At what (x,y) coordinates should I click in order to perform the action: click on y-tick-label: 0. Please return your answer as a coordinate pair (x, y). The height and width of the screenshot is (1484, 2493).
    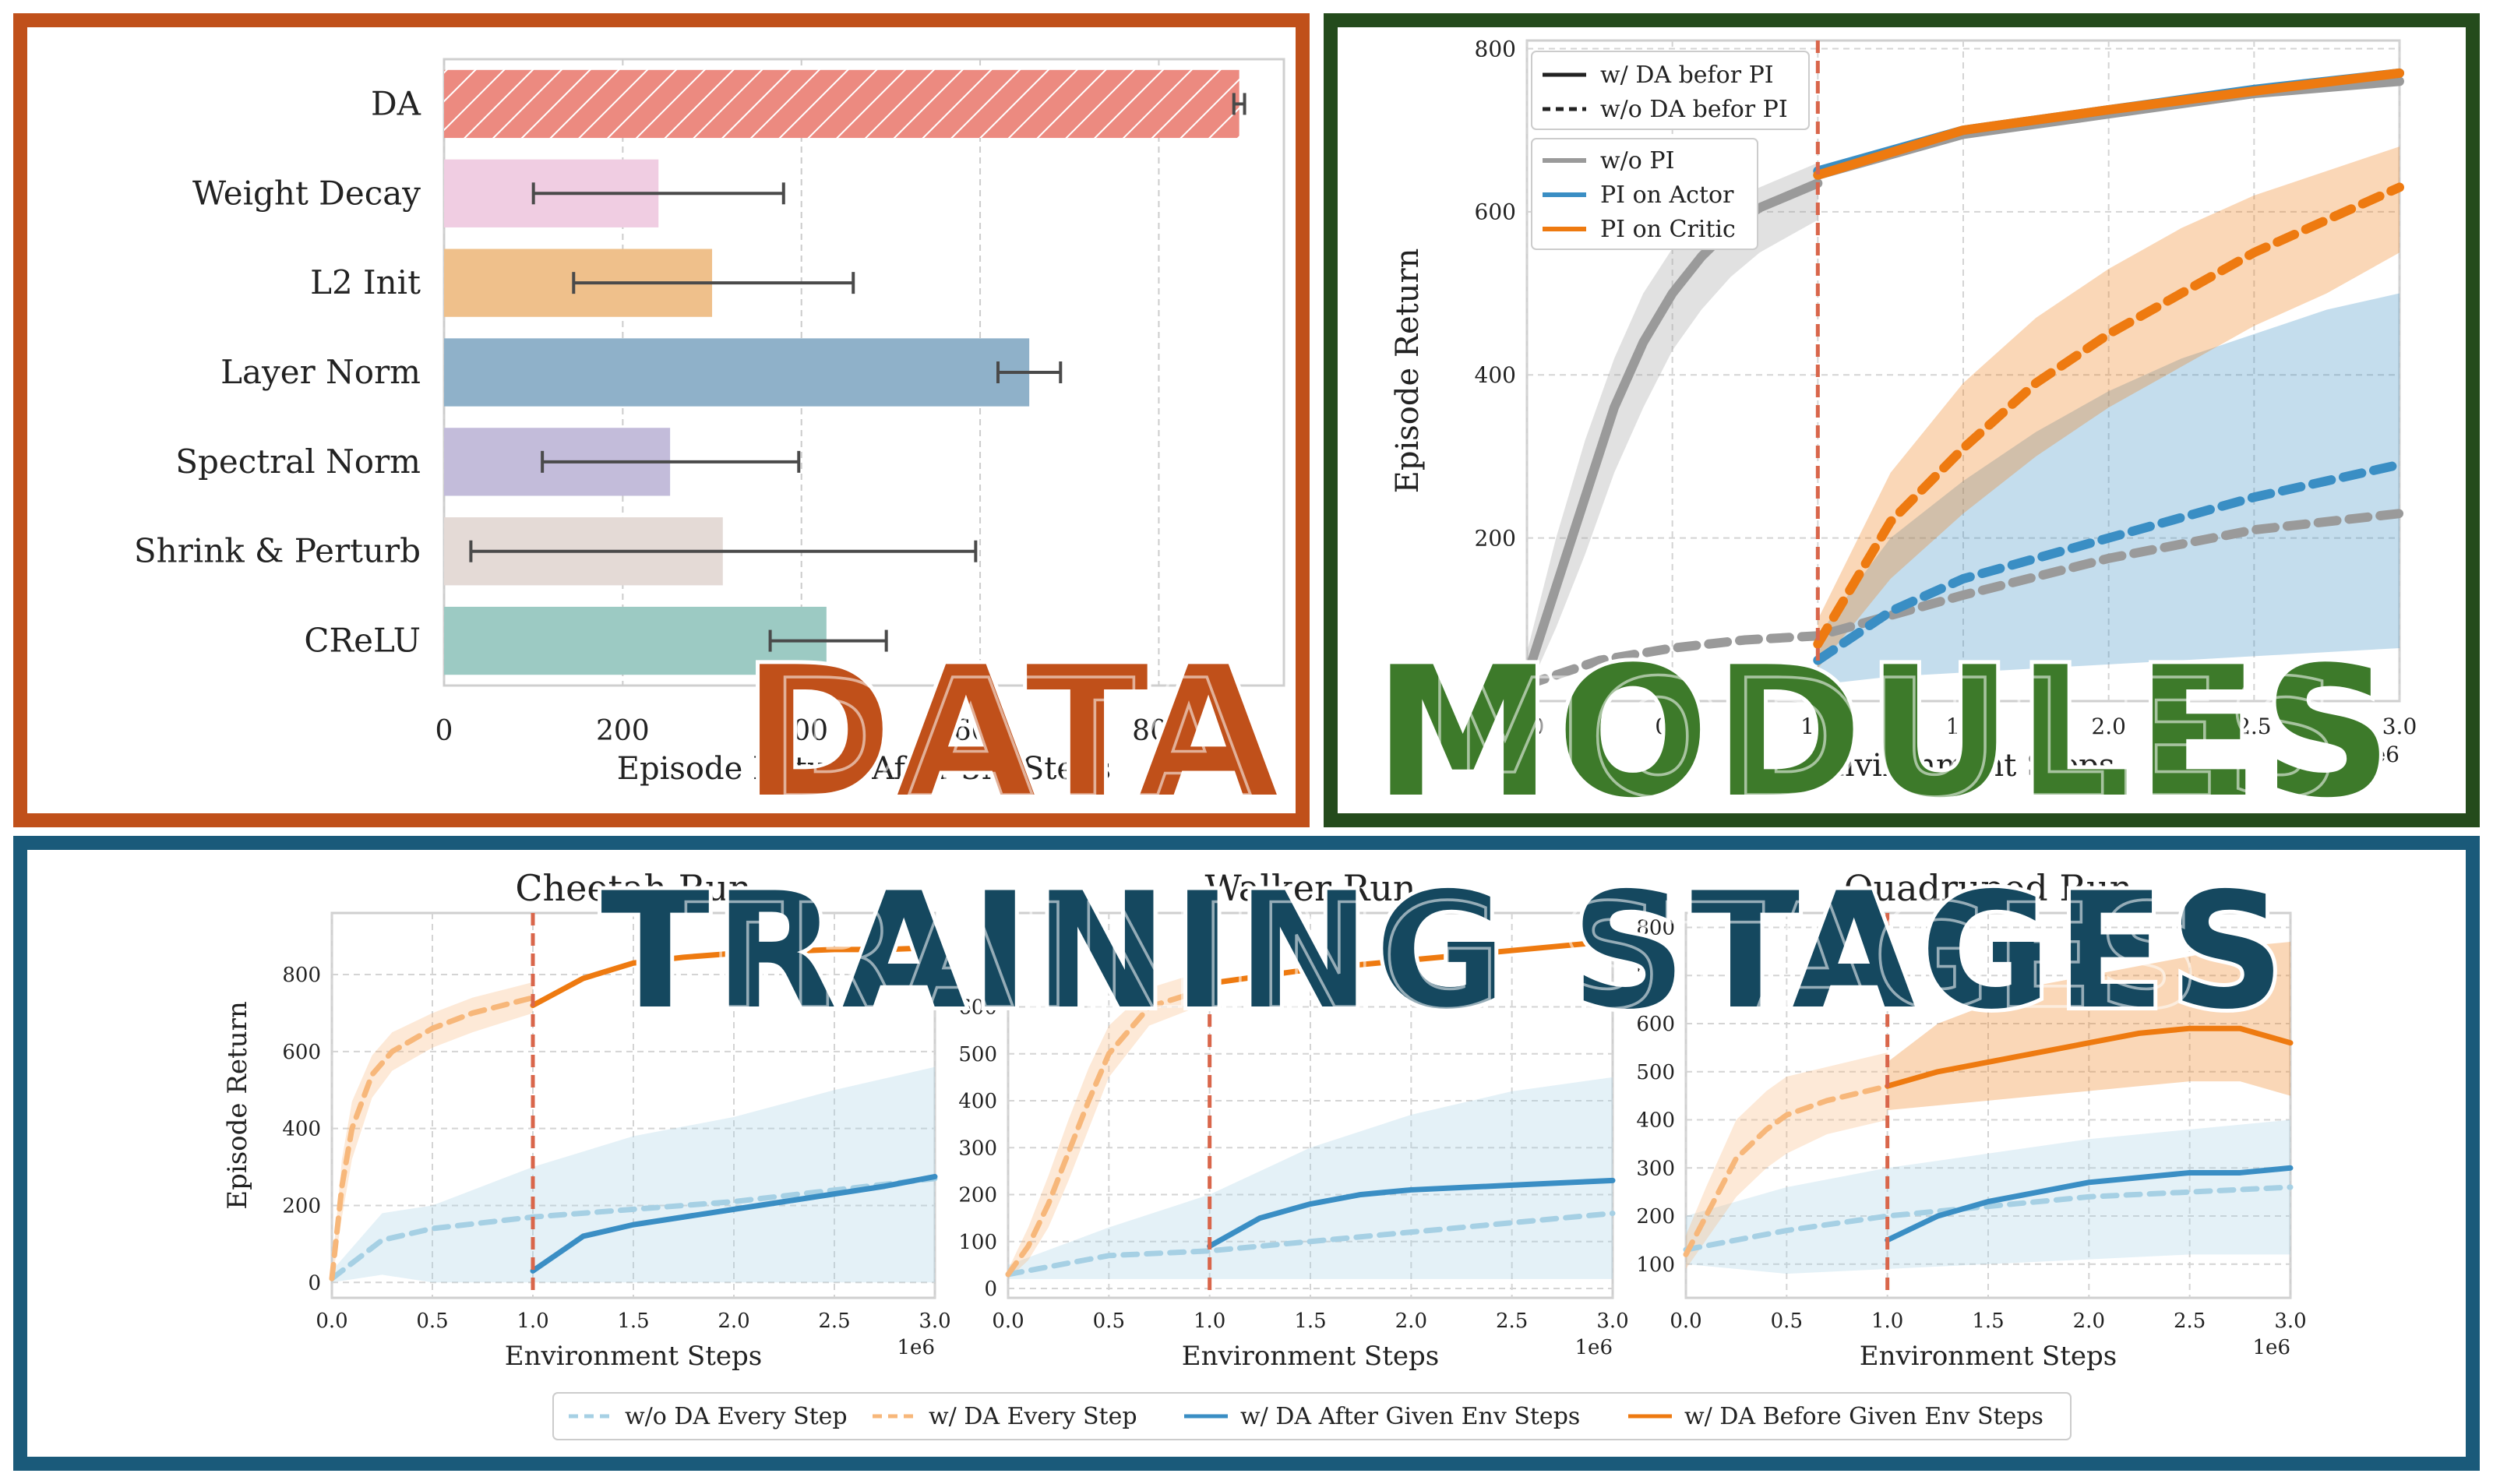
    Looking at the image, I should click on (314, 1283).